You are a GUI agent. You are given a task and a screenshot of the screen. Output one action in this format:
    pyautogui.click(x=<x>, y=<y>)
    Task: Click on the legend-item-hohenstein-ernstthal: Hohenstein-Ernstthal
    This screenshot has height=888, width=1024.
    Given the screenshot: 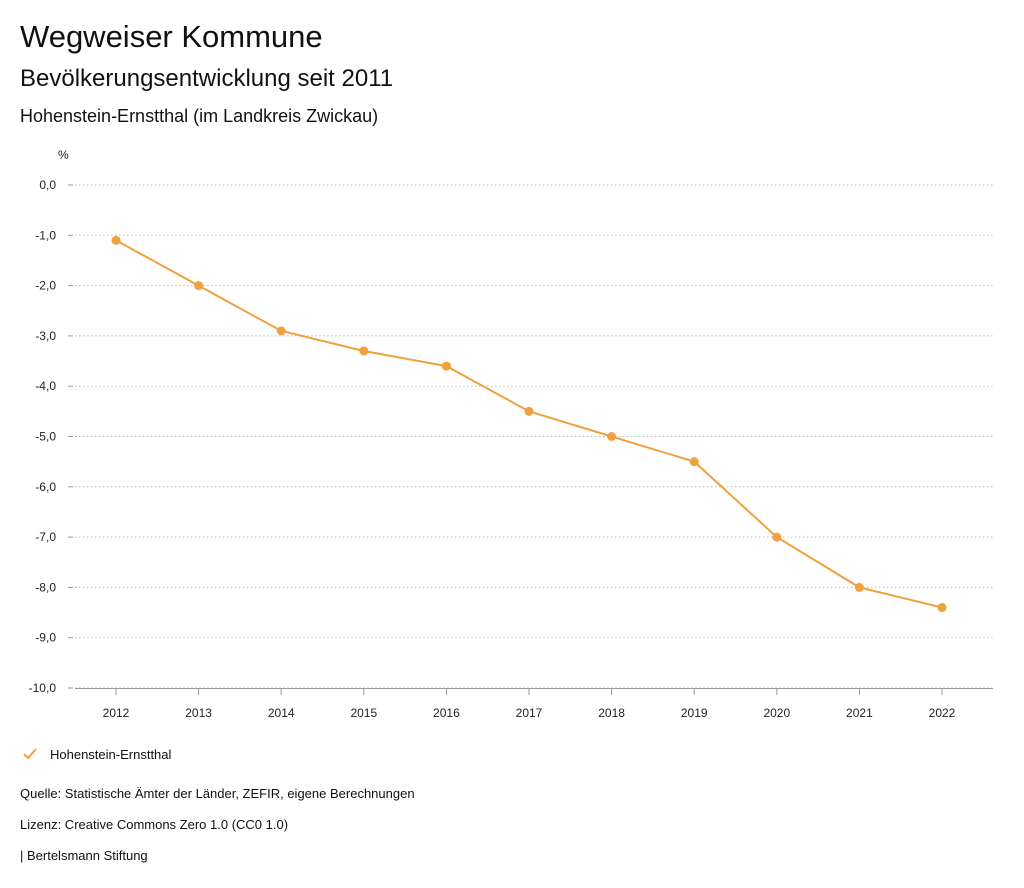 What is the action you would take?
    pyautogui.click(x=96, y=754)
    